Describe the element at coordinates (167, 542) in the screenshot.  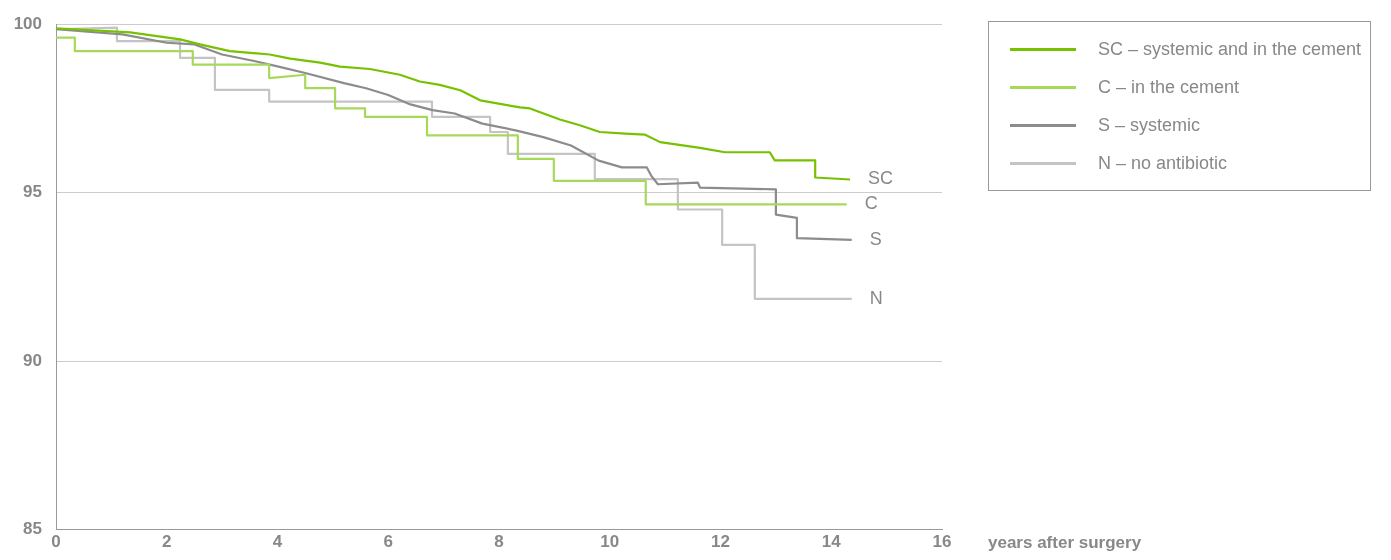
I see `x-tick-label: 2` at that location.